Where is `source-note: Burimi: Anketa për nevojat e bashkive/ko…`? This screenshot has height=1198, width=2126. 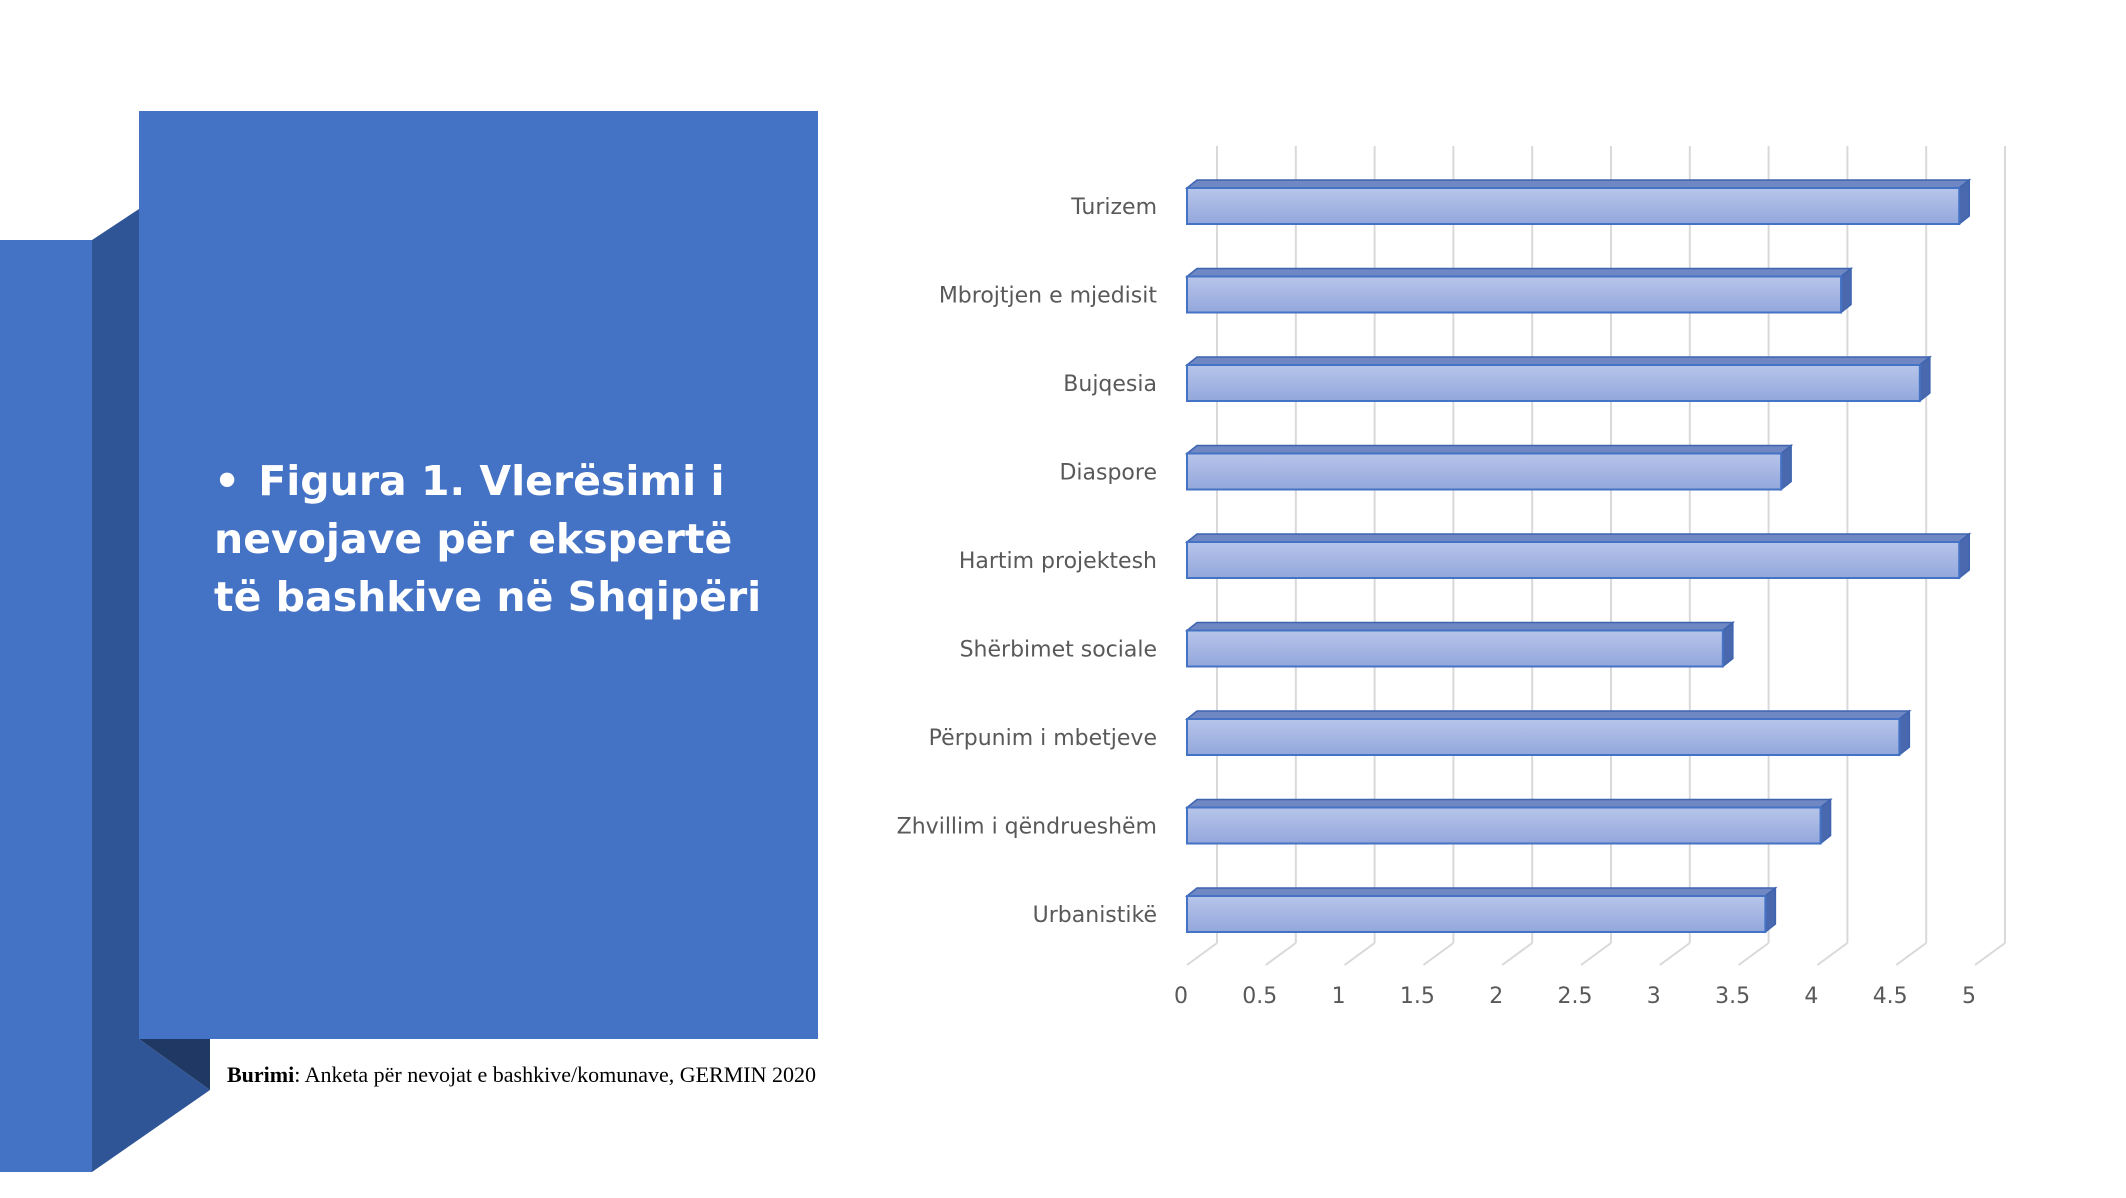
source-note: Burimi: Anketa për nevojat e bashkive/ko… is located at coordinates (521, 1075).